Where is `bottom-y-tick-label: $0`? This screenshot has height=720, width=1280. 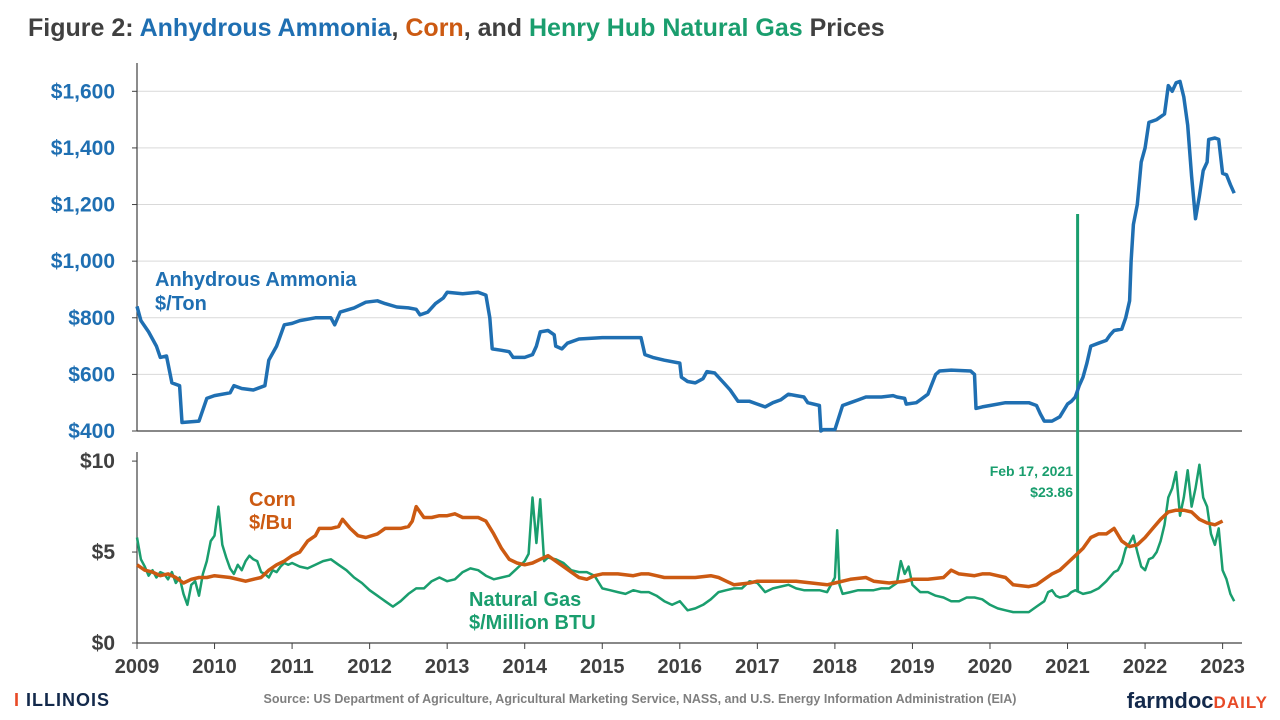 bottom-y-tick-label: $0 is located at coordinates (103, 643).